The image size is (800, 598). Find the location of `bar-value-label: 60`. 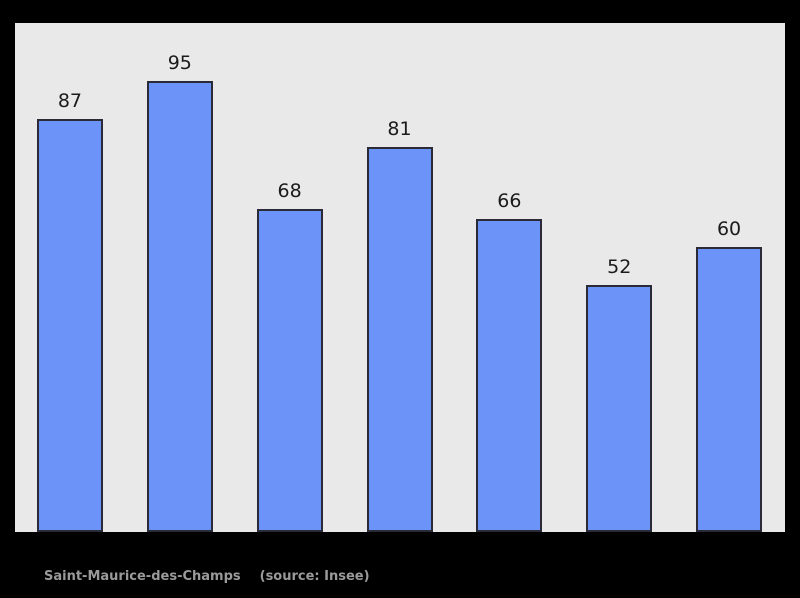

bar-value-label: 60 is located at coordinates (729, 229).